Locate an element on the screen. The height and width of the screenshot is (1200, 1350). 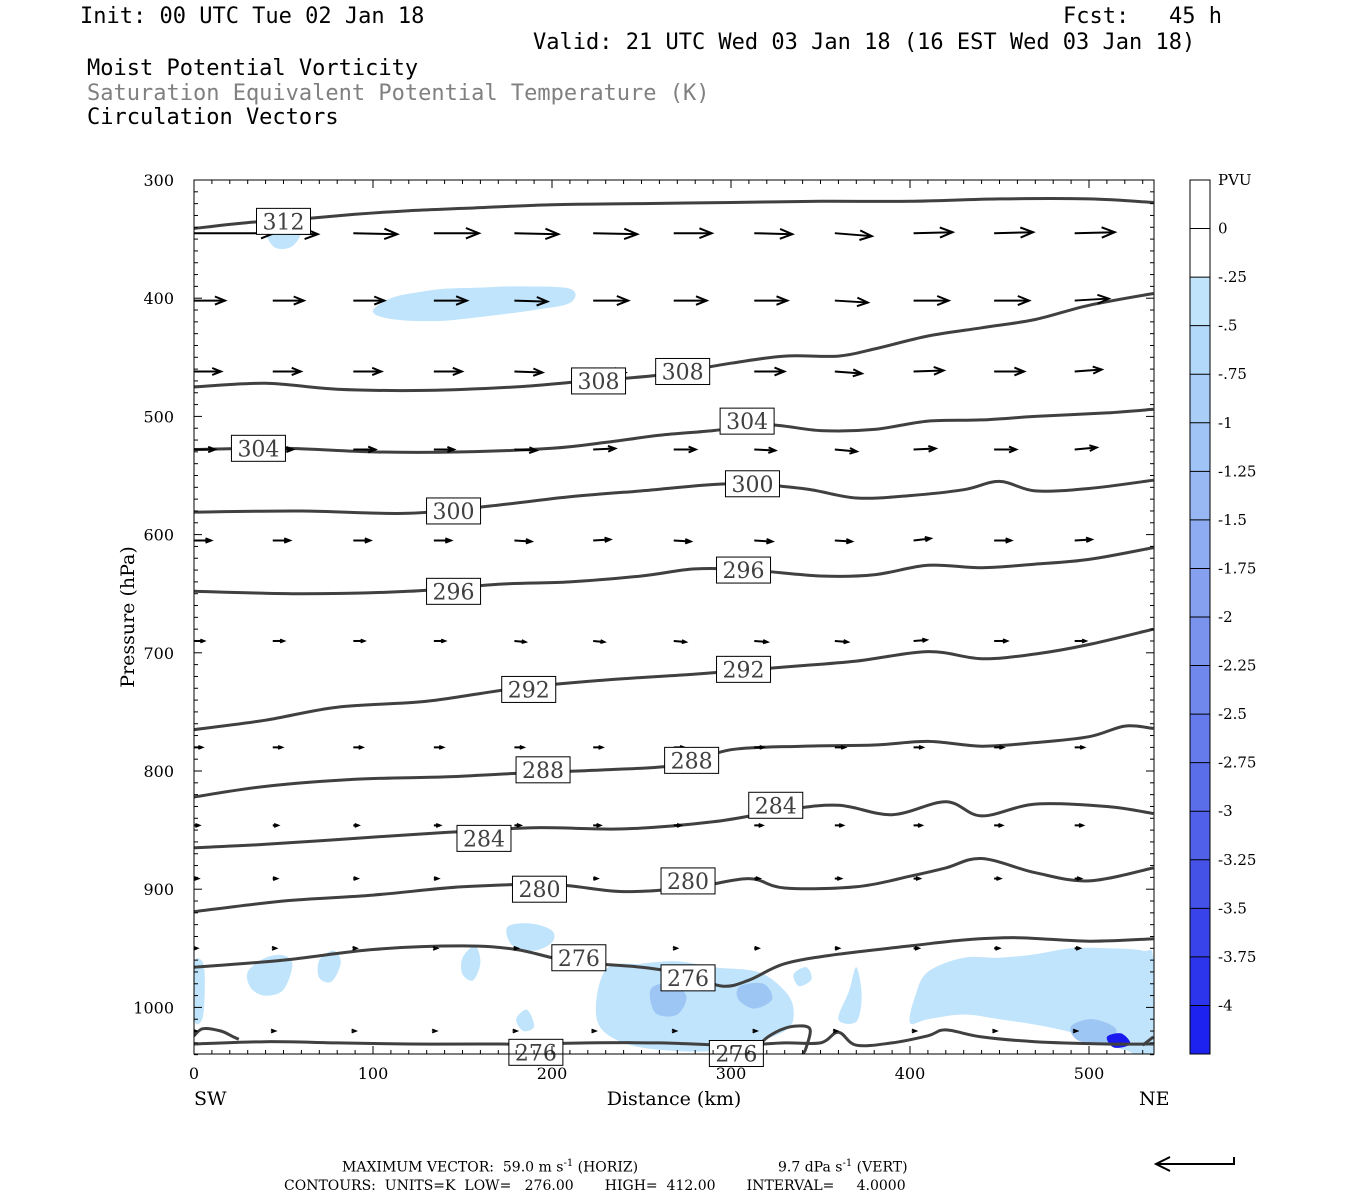
colorbar-label: -3.75 is located at coordinates (1237, 957).